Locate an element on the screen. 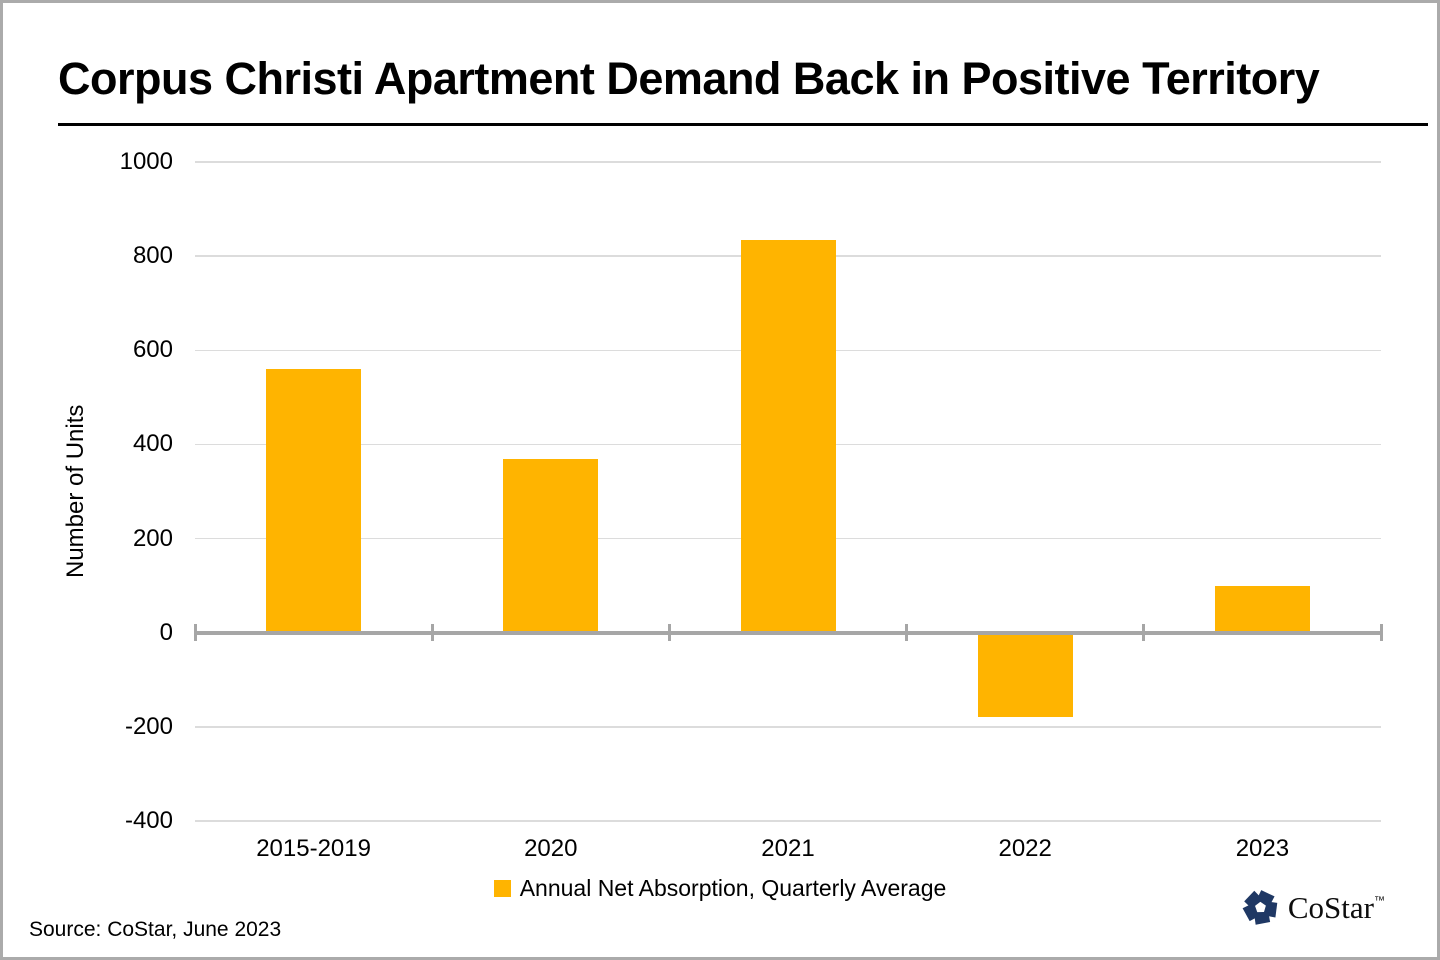 Image resolution: width=1440 pixels, height=960 pixels. y-tick-label: -200 is located at coordinates (148, 726).